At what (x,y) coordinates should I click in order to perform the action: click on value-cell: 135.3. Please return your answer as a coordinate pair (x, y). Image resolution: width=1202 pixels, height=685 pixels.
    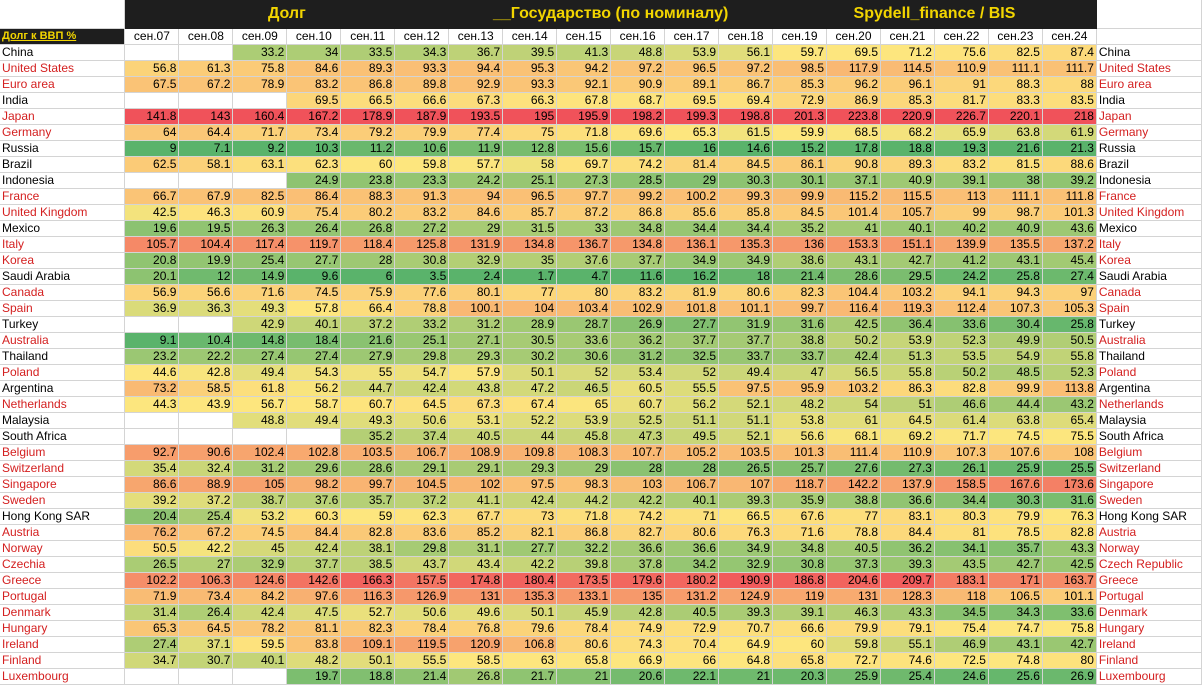
    Looking at the image, I should click on (746, 244).